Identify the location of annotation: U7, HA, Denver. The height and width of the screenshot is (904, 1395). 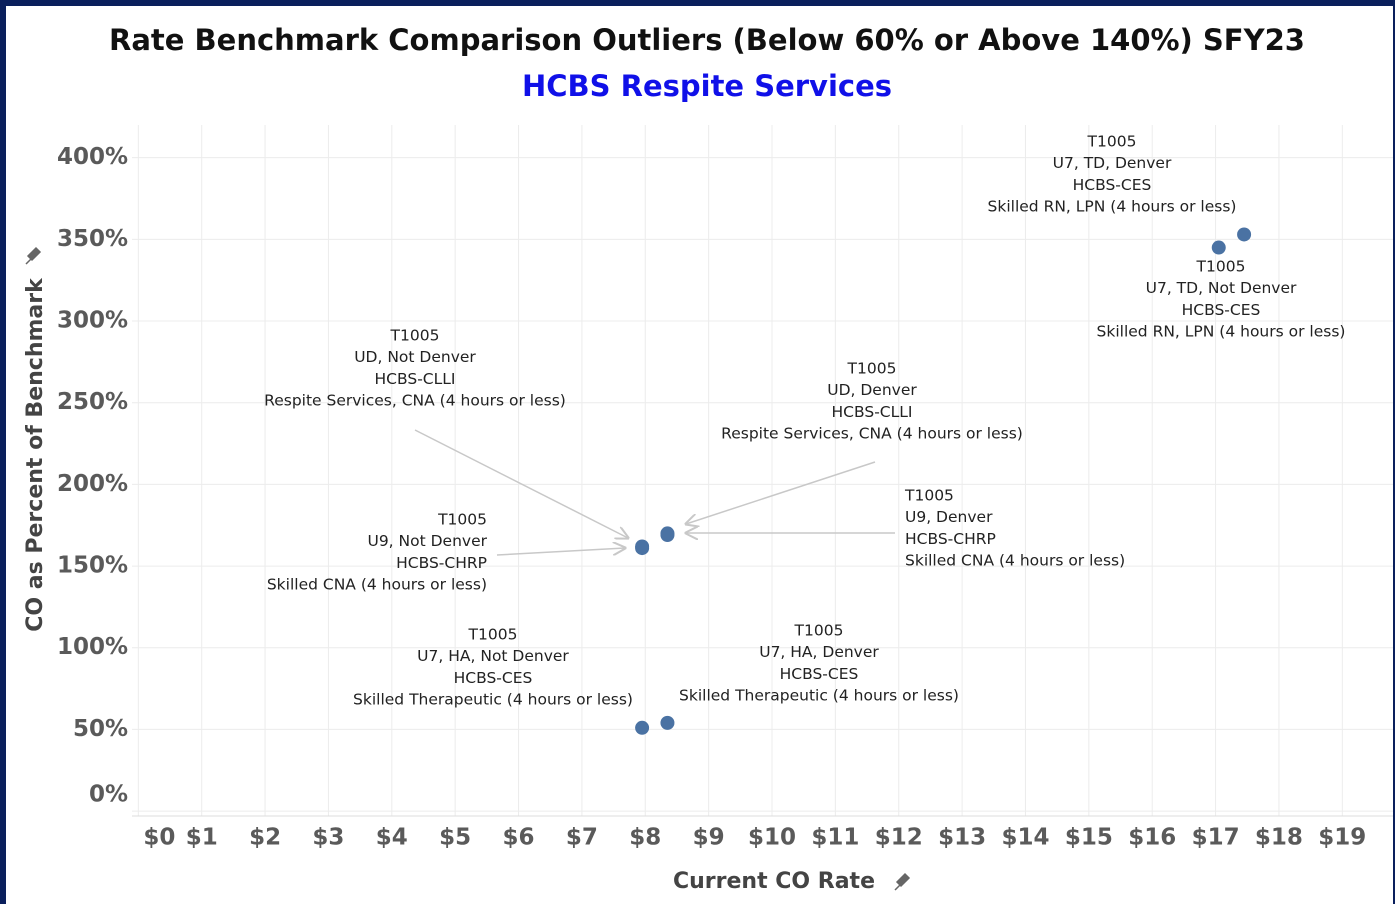
(819, 652).